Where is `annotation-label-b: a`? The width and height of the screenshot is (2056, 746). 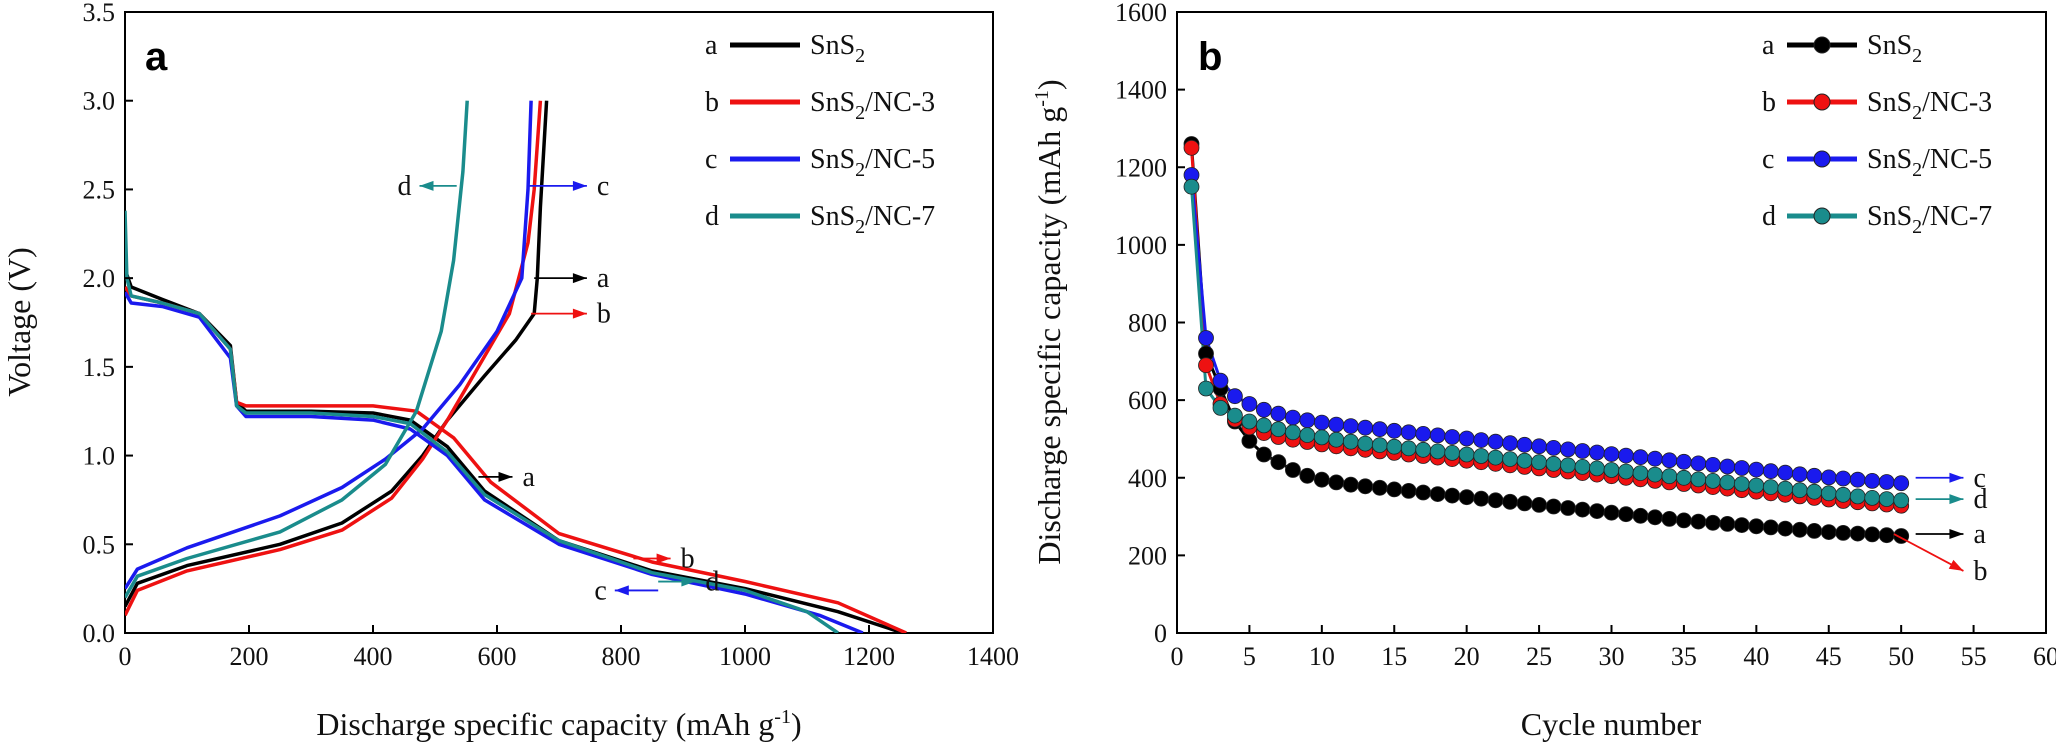 annotation-label-b: a is located at coordinates (1979, 534).